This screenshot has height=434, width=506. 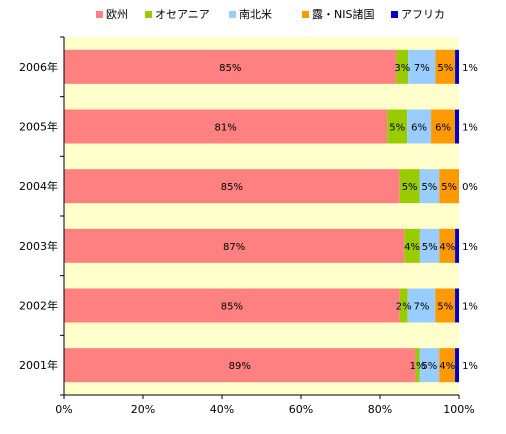 I want to click on legend-item-3: 南北米, so click(x=250, y=14).